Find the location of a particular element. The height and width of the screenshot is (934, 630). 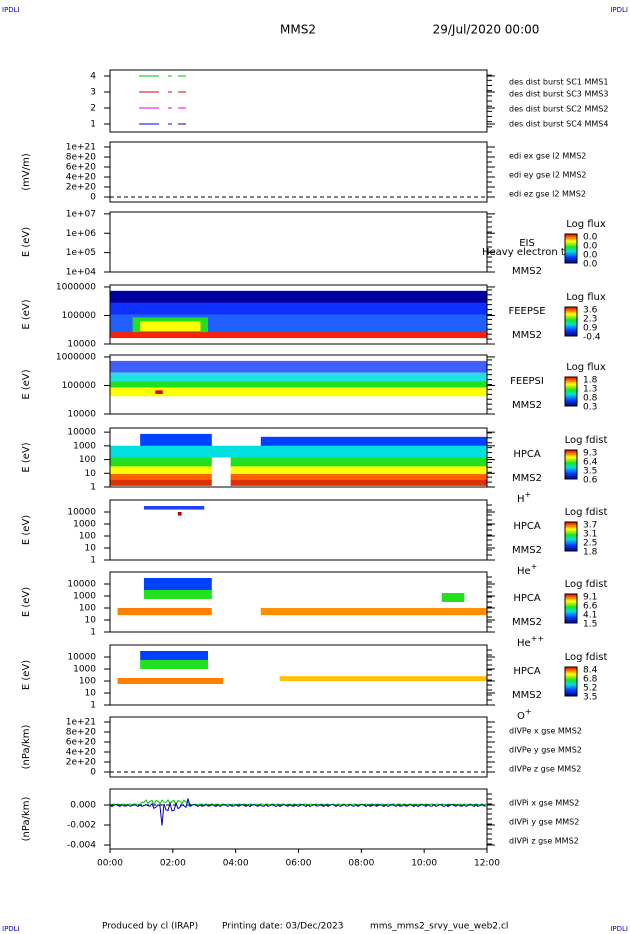

colorbar-title: Log flux is located at coordinates (586, 297).